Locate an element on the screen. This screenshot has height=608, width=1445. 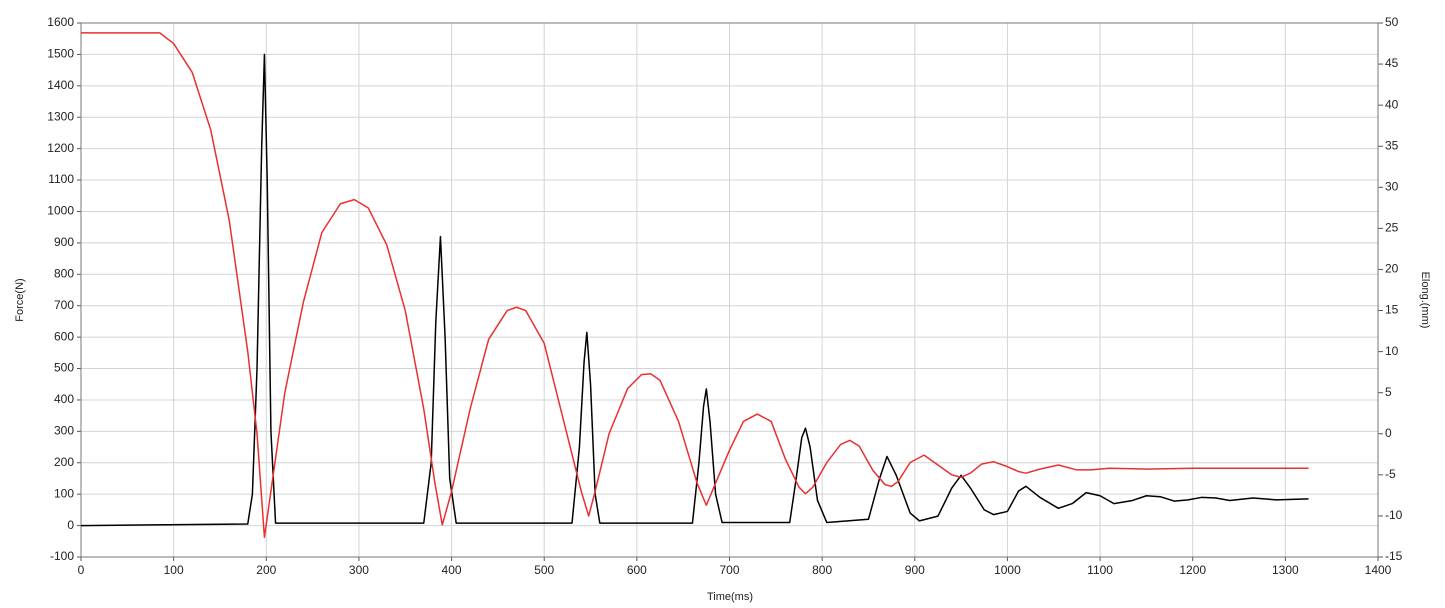
y-tick-label: 1500 is located at coordinates (60, 54).